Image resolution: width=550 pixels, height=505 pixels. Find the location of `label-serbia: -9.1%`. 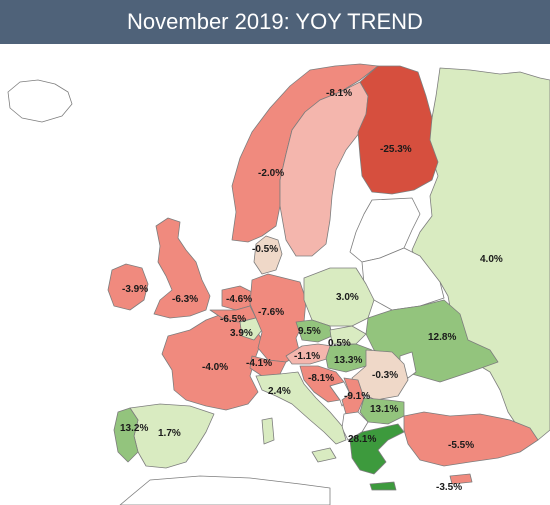

label-serbia: -9.1% is located at coordinates (357, 396).